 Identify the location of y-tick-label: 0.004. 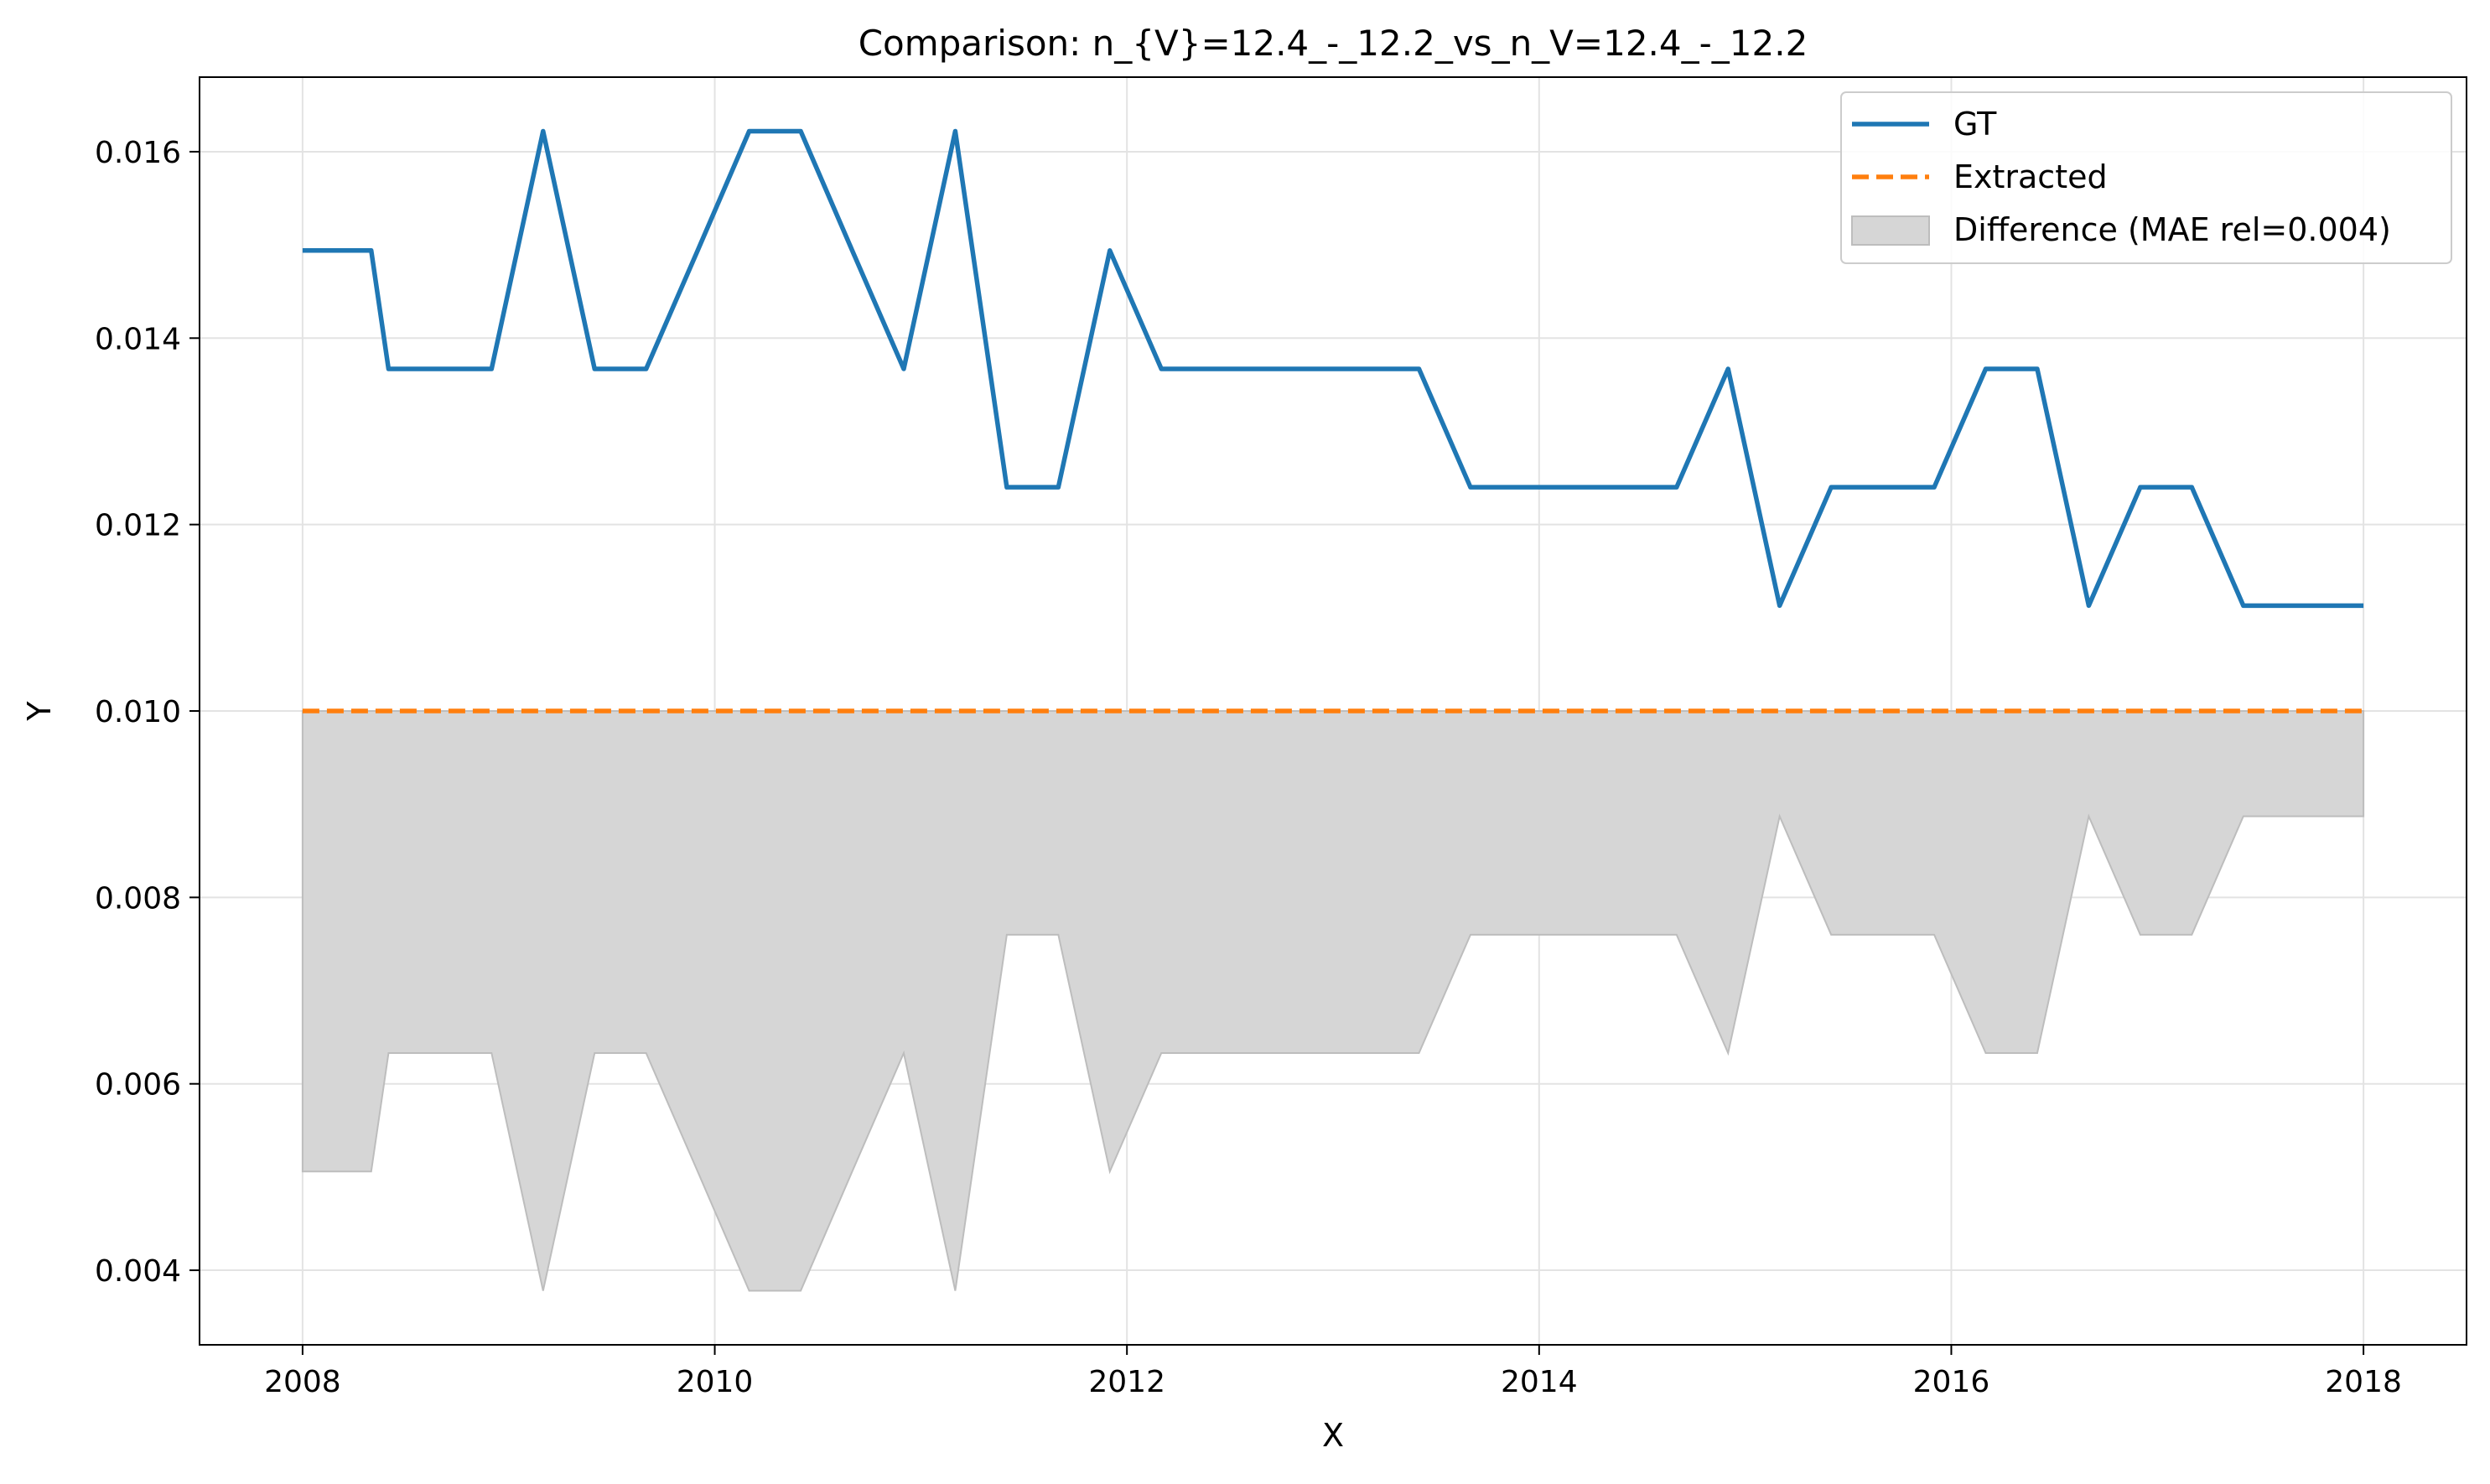
(138, 1271).